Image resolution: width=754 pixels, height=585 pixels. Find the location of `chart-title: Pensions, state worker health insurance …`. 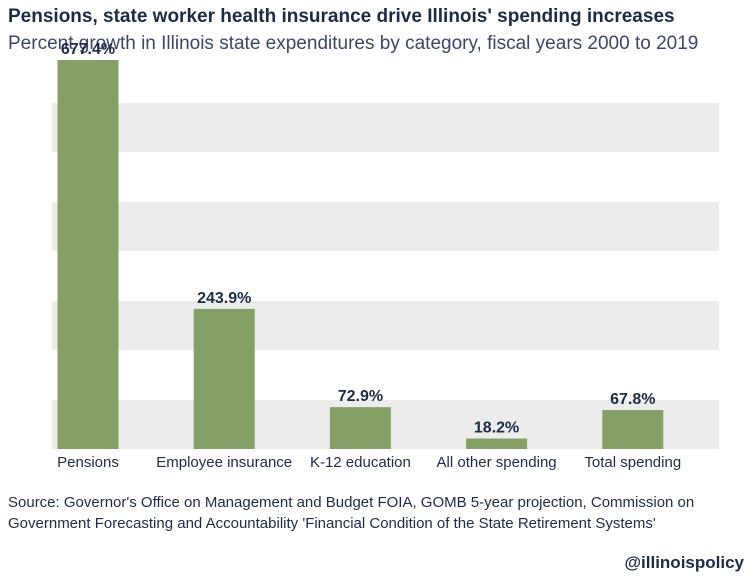

chart-title: Pensions, state worker health insurance … is located at coordinates (341, 16).